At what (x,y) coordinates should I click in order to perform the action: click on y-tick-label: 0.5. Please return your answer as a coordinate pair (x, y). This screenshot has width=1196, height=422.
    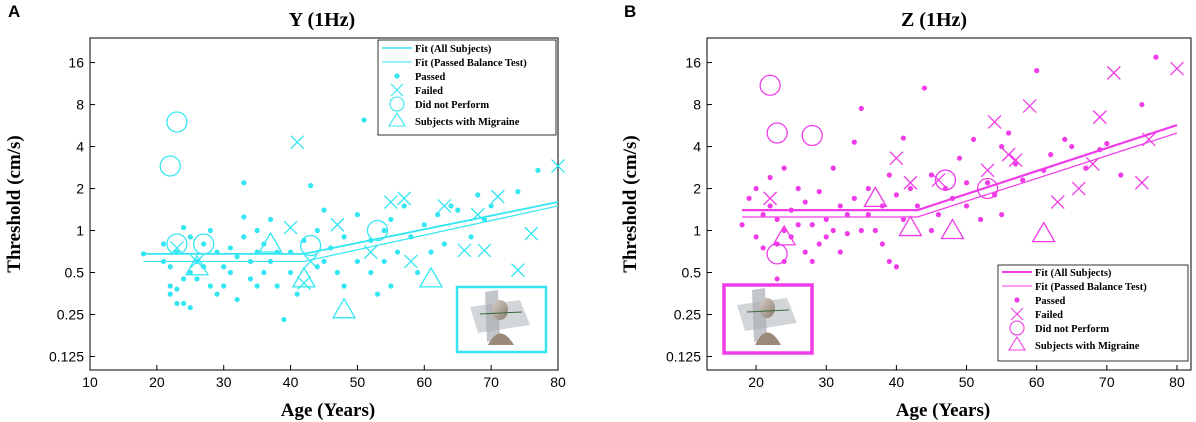
    Looking at the image, I should click on (75, 273).